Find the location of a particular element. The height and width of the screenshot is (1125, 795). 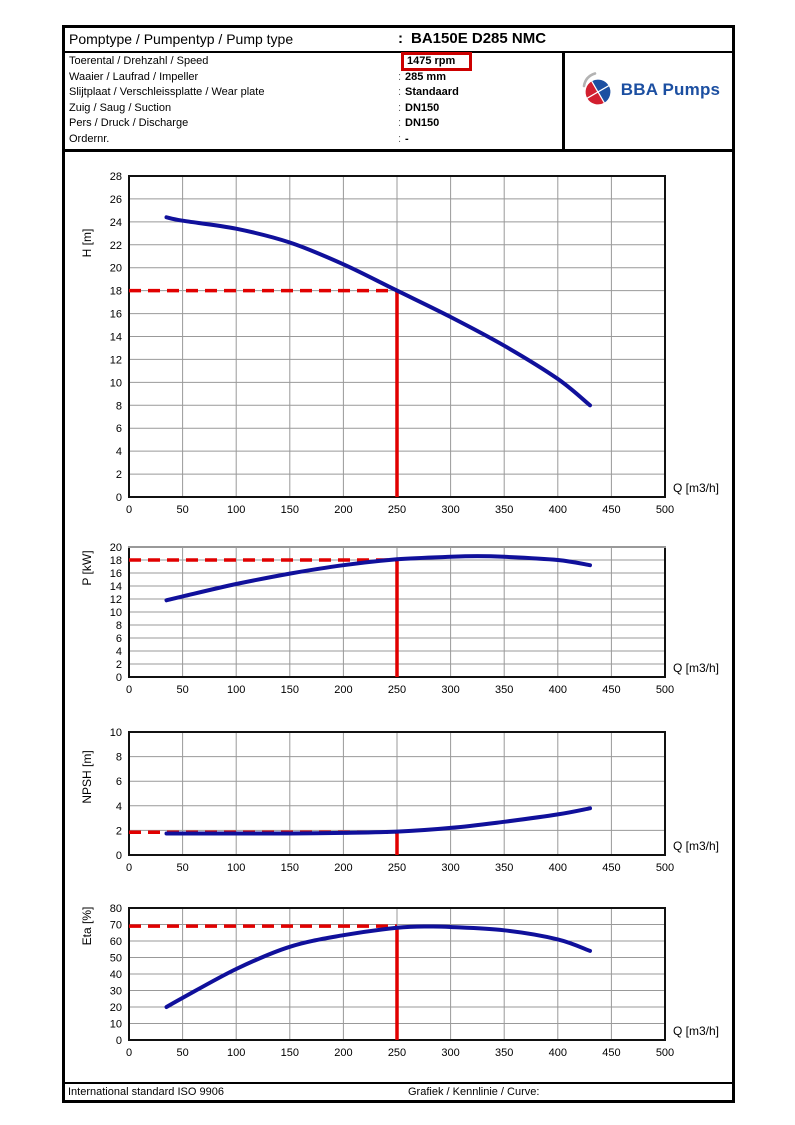

spec-row-suction: Zuig / Saug / Suction : DN150 is located at coordinates (313, 109).